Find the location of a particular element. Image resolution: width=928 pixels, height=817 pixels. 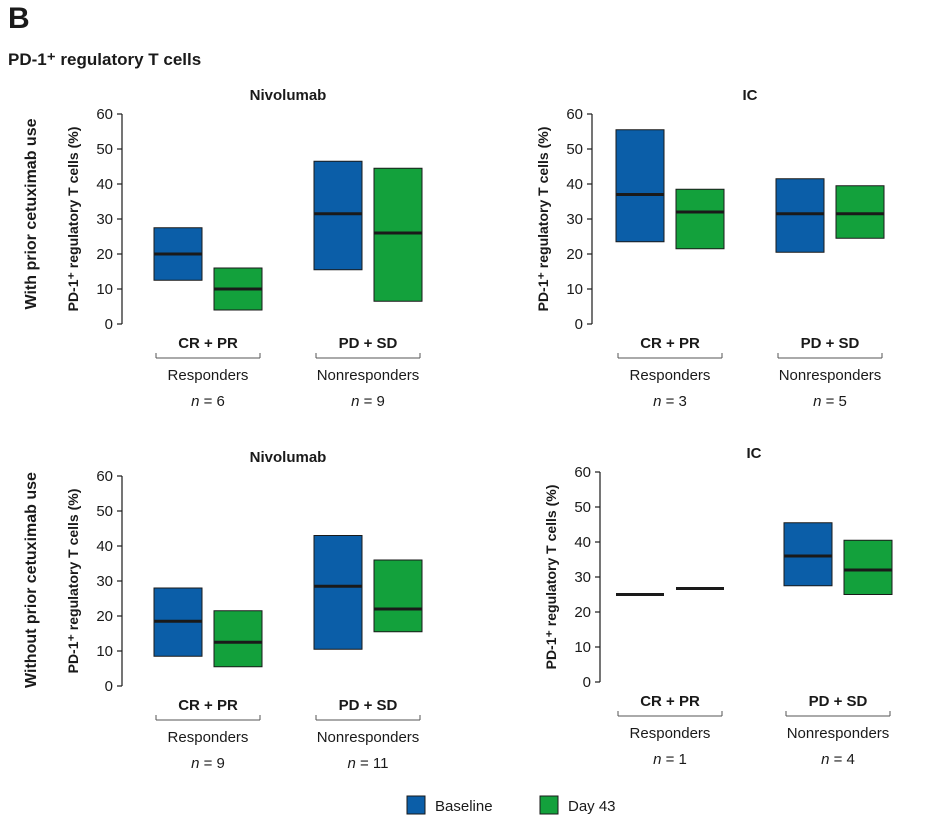

row-label: Without prior cetuximab use is located at coordinates (31, 580).